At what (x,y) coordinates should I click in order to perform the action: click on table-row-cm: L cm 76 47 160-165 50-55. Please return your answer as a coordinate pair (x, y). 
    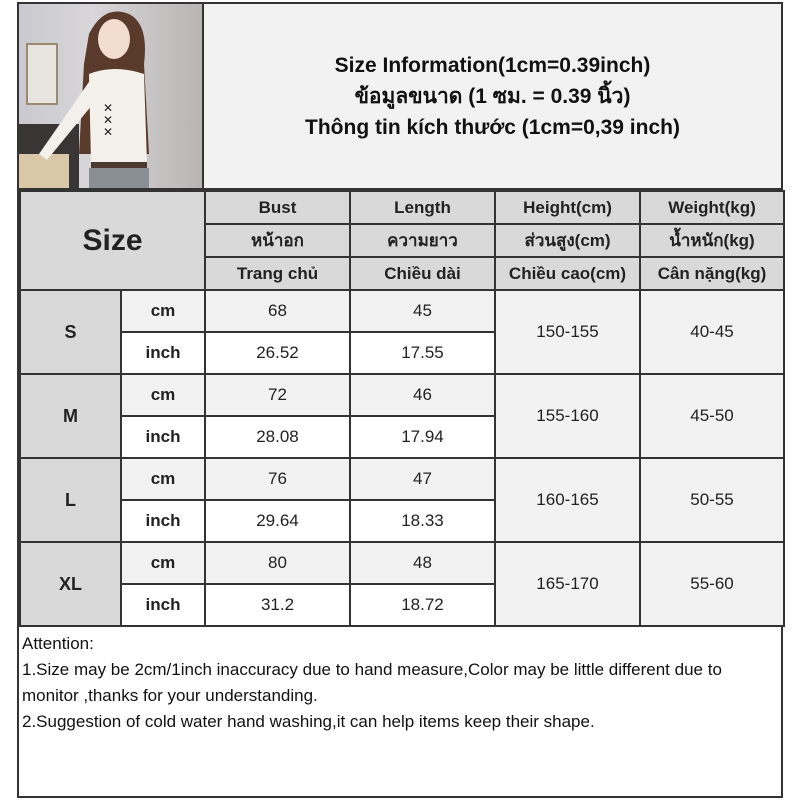
    Looking at the image, I should click on (402, 500).